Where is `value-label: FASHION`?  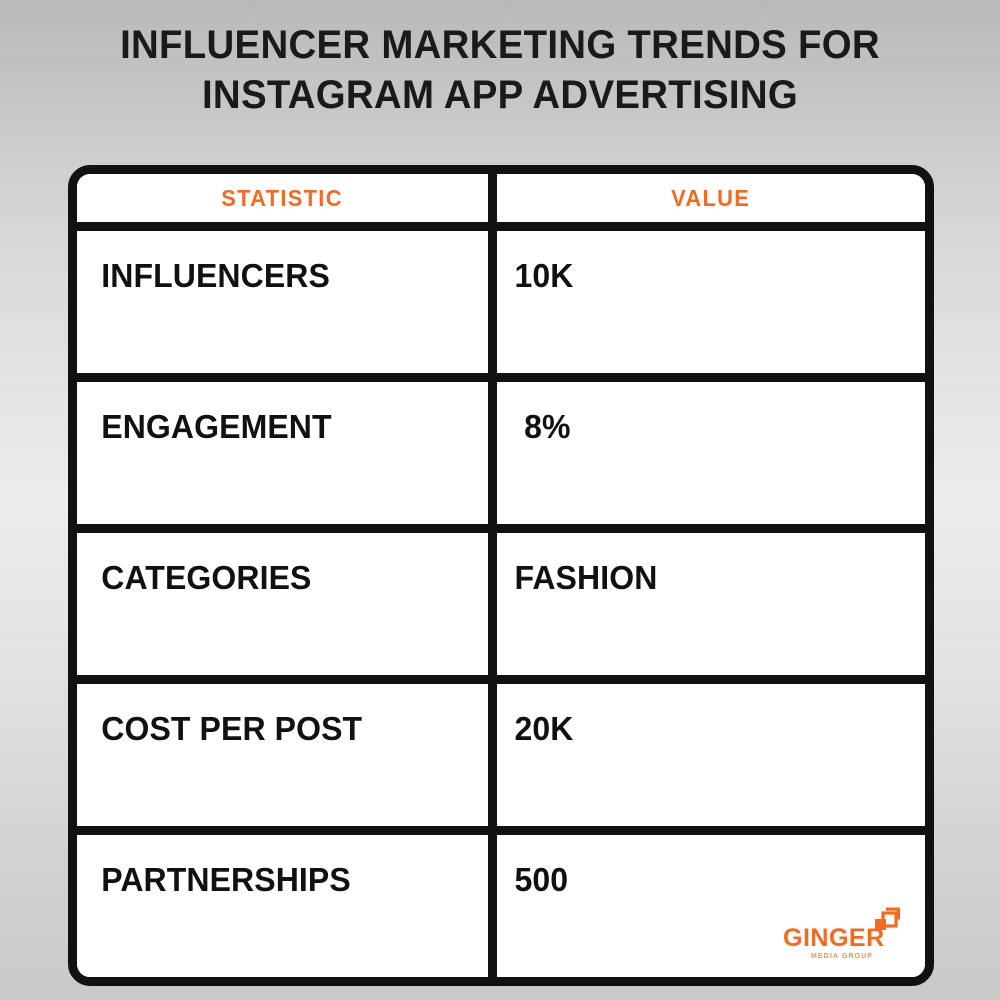
value-label: FASHION is located at coordinates (586, 577).